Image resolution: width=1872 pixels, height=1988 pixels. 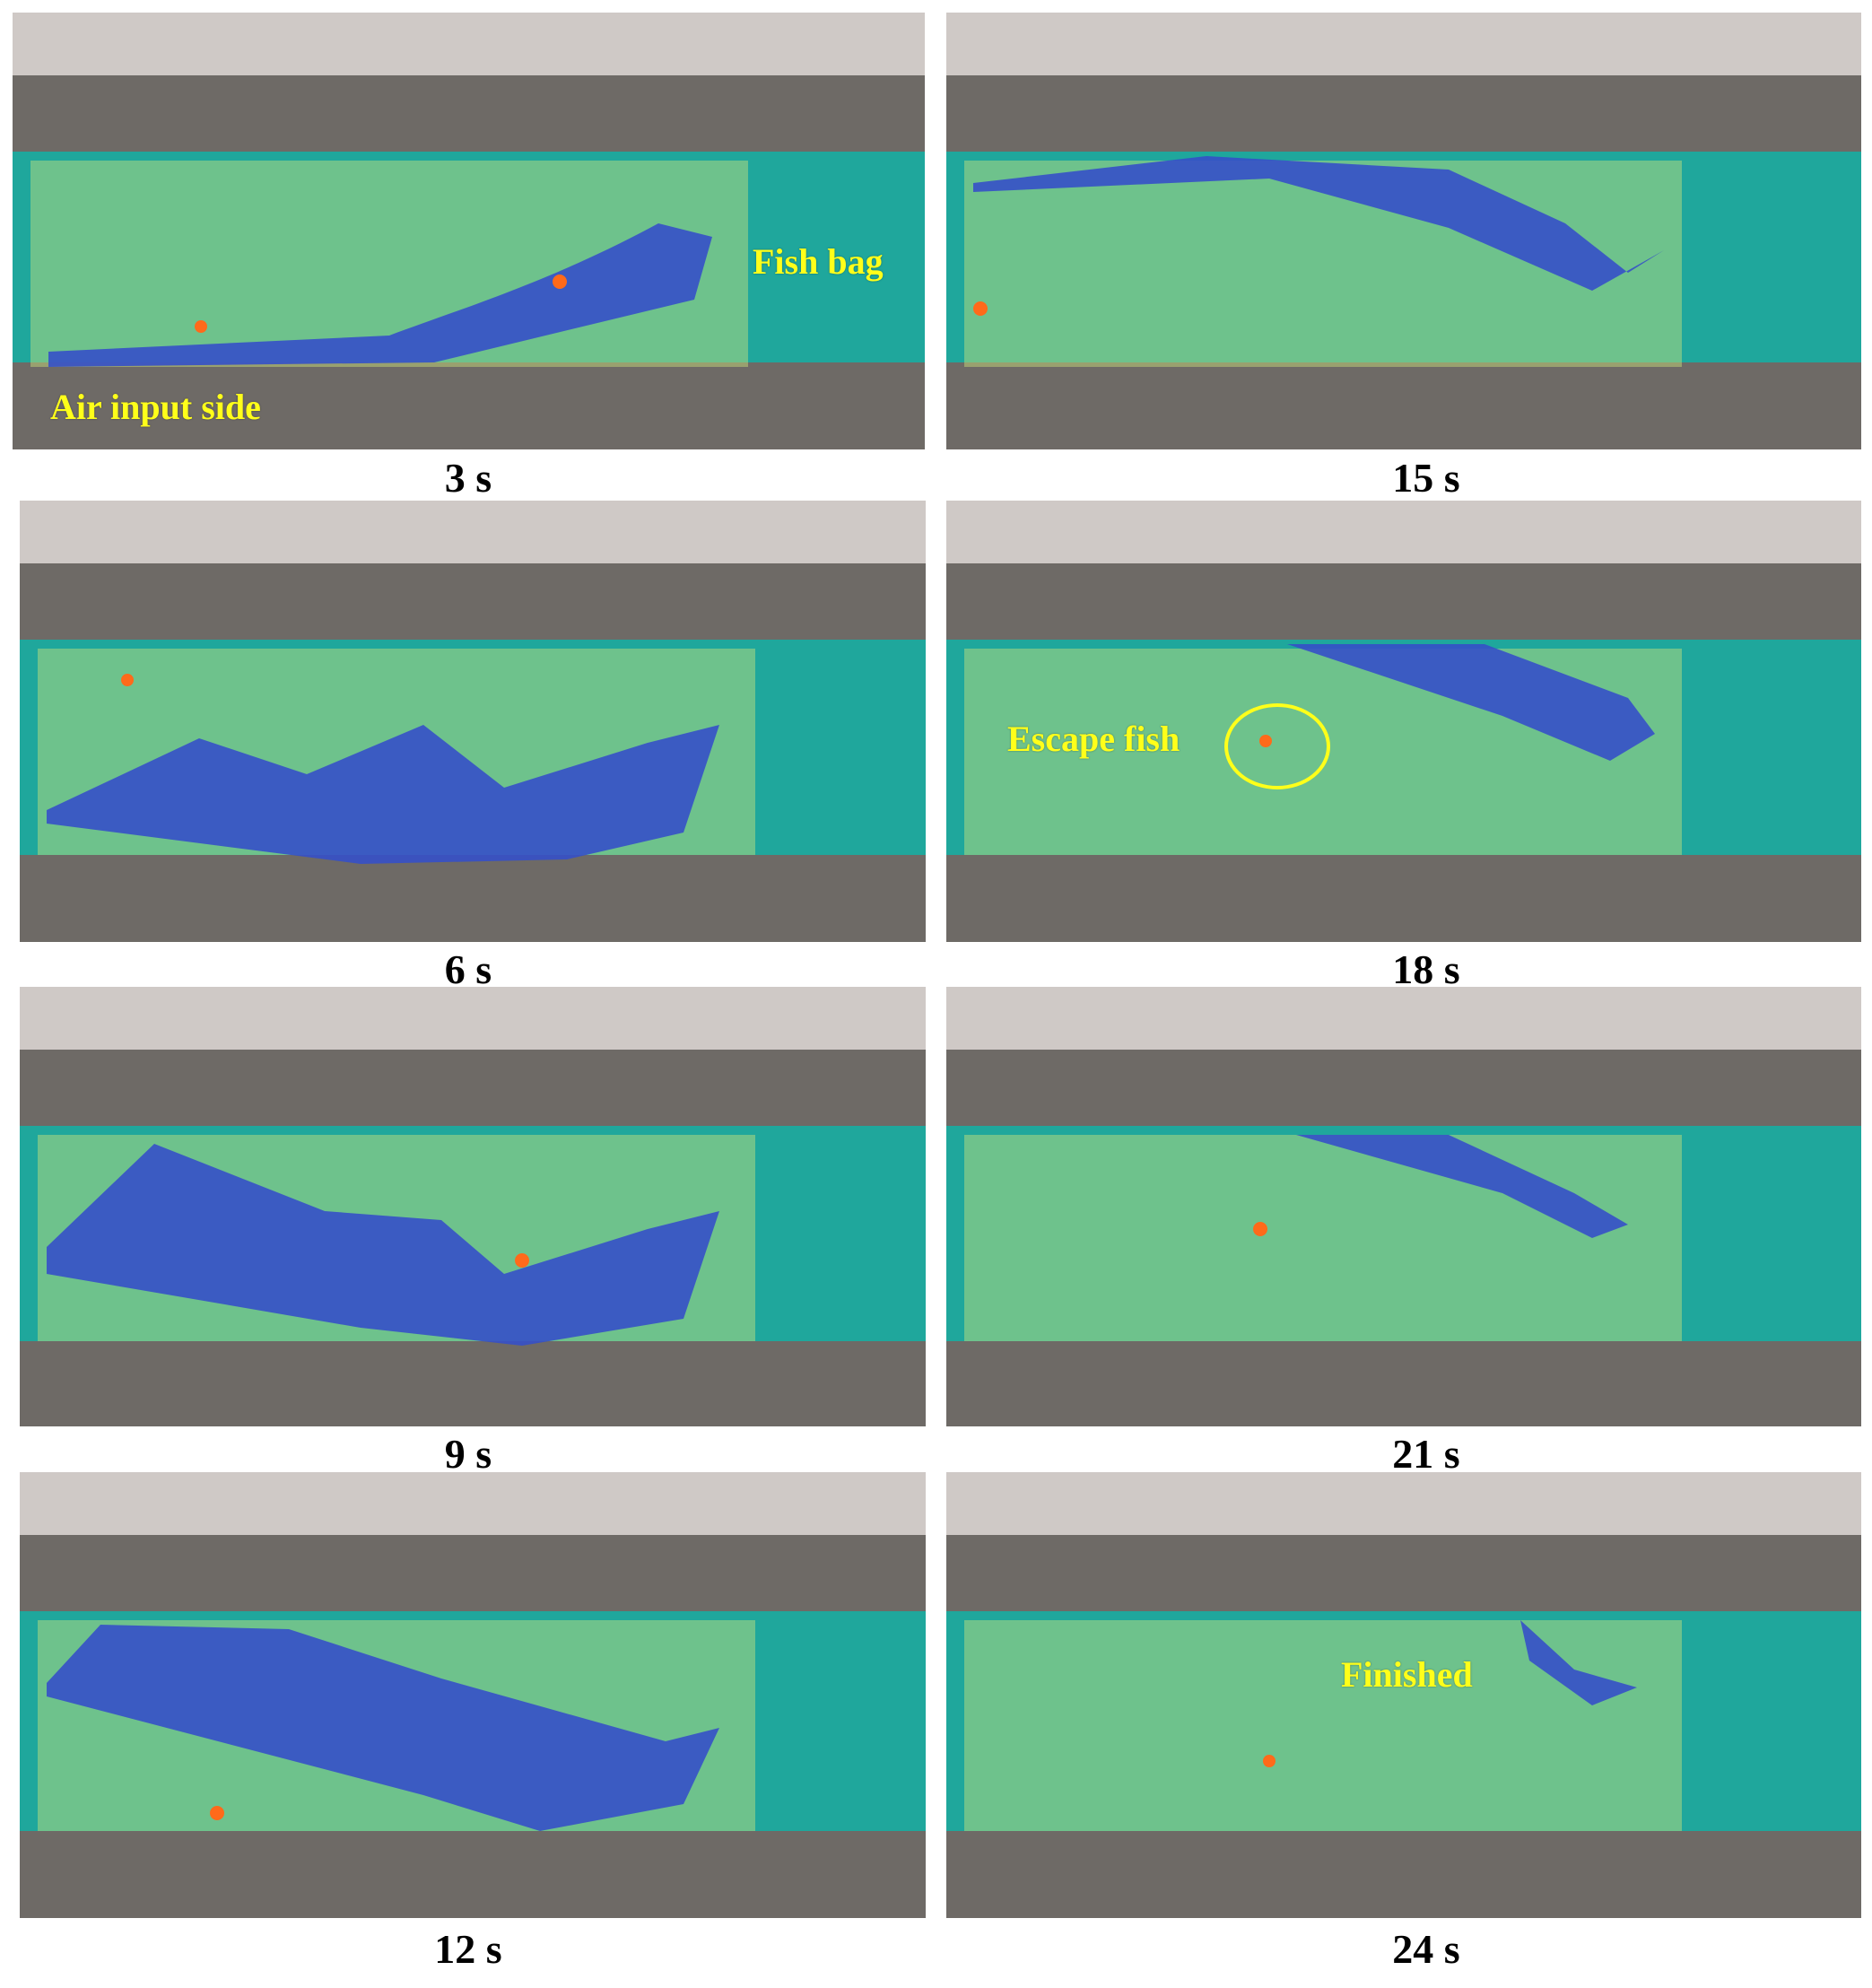 What do you see at coordinates (1426, 1949) in the screenshot?
I see `caption-24s: 24 s` at bounding box center [1426, 1949].